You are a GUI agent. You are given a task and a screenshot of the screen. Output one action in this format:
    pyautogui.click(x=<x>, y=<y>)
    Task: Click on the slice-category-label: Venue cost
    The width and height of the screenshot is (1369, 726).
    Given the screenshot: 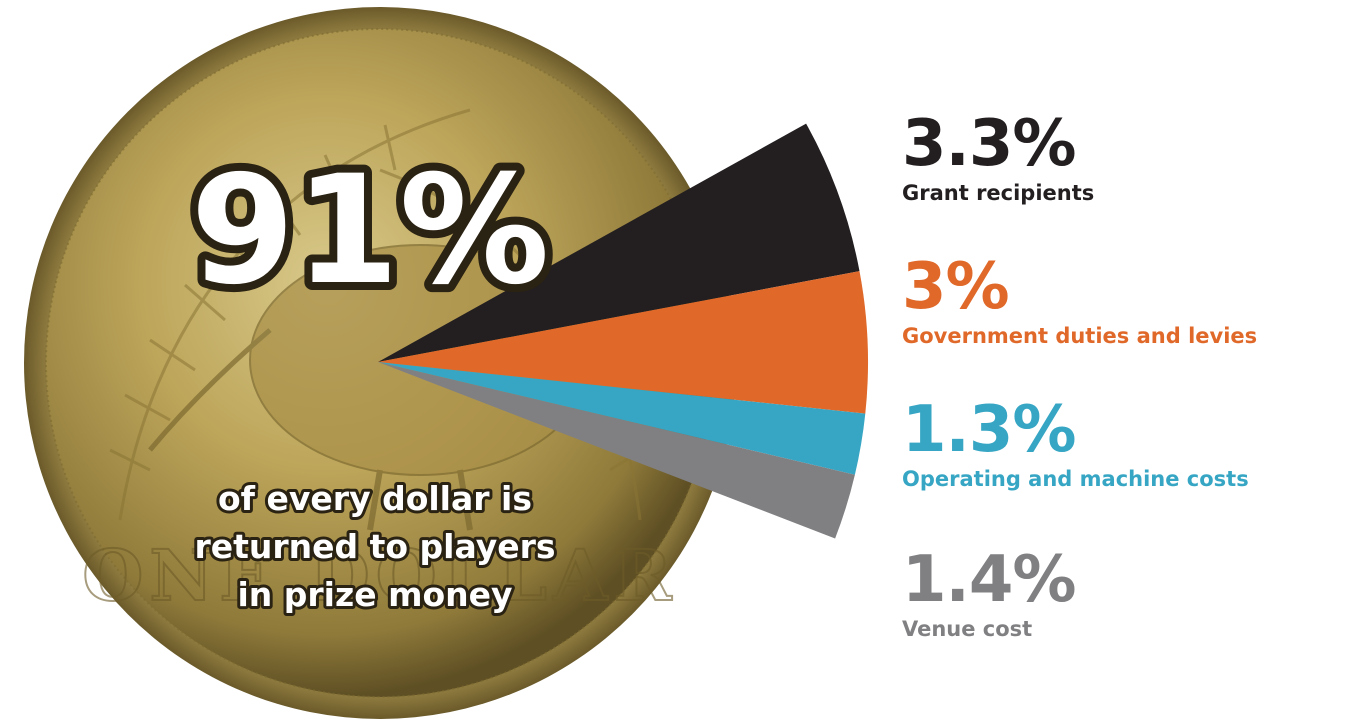 What is the action you would take?
    pyautogui.click(x=967, y=629)
    